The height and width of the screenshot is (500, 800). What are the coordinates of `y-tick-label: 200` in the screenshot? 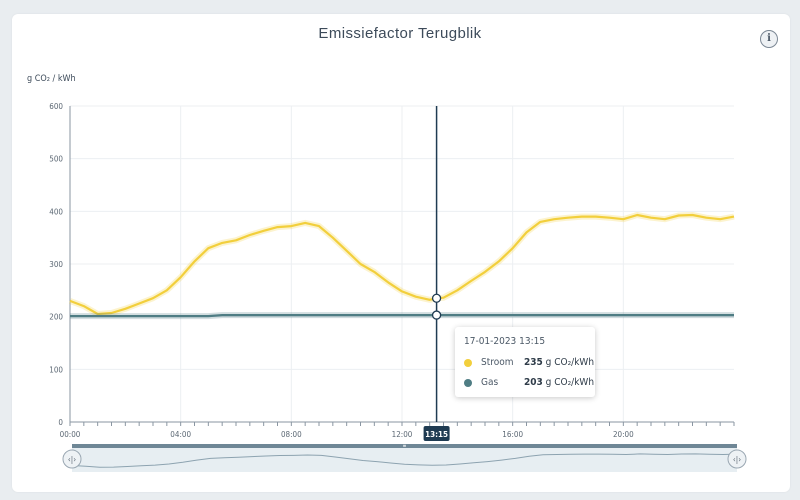 It's located at (56, 317).